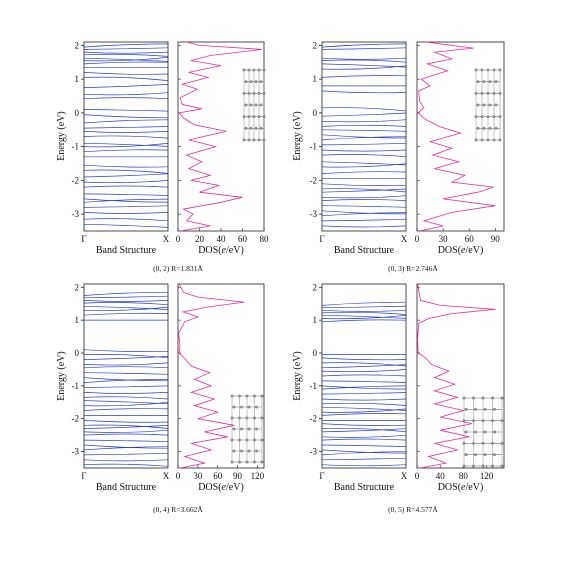 The image size is (563, 563). I want to click on y-tick-label: -3, so click(76, 452).